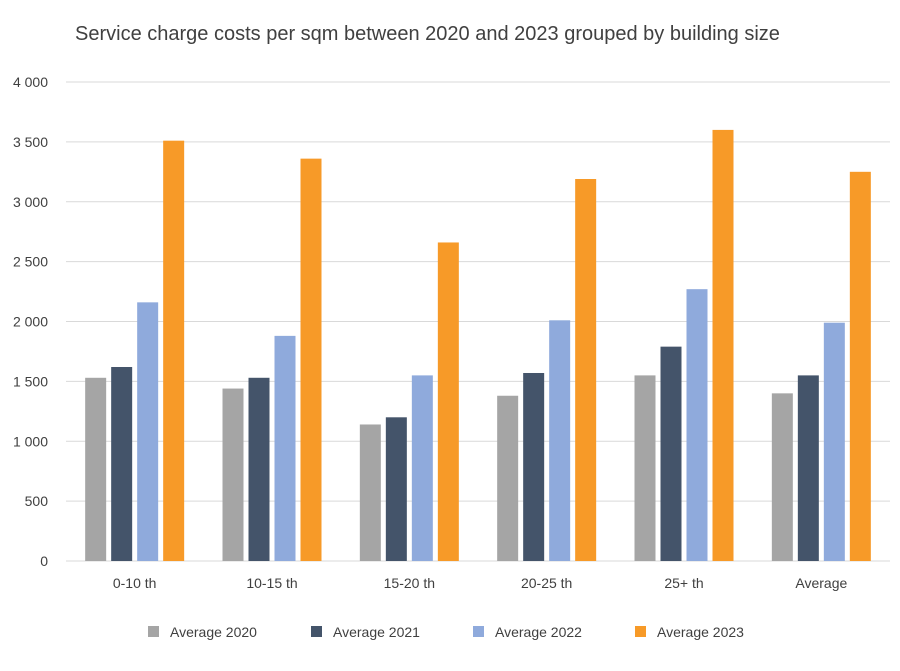 This screenshot has height=671, width=900. I want to click on bar-average-2021-0-10-th, so click(122, 464).